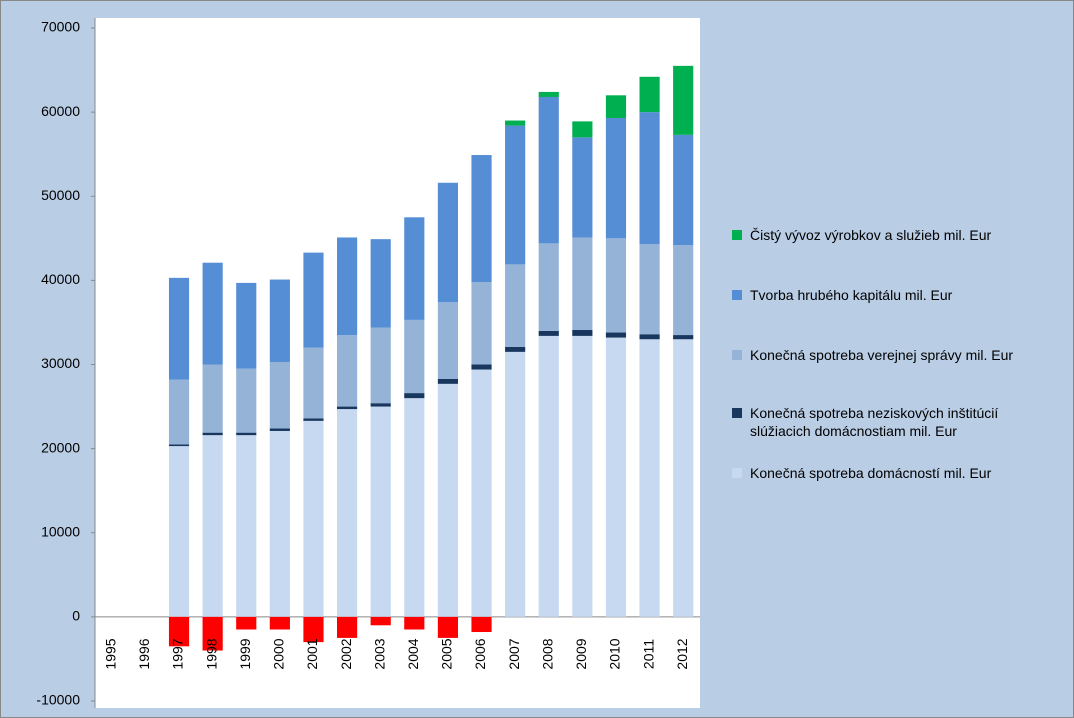 The image size is (1074, 718). What do you see at coordinates (60, 531) in the screenshot?
I see `y-tick-label: 10000` at bounding box center [60, 531].